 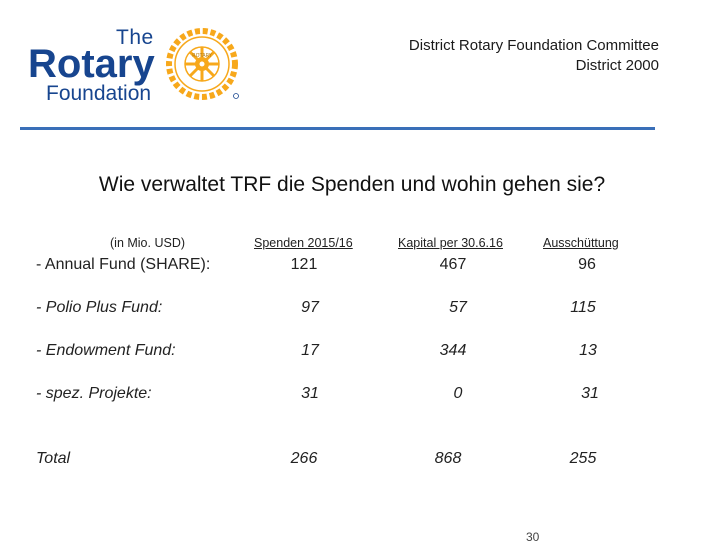 What do you see at coordinates (106, 350) in the screenshot?
I see `row-label-endowment: - Endowment Fund:` at bounding box center [106, 350].